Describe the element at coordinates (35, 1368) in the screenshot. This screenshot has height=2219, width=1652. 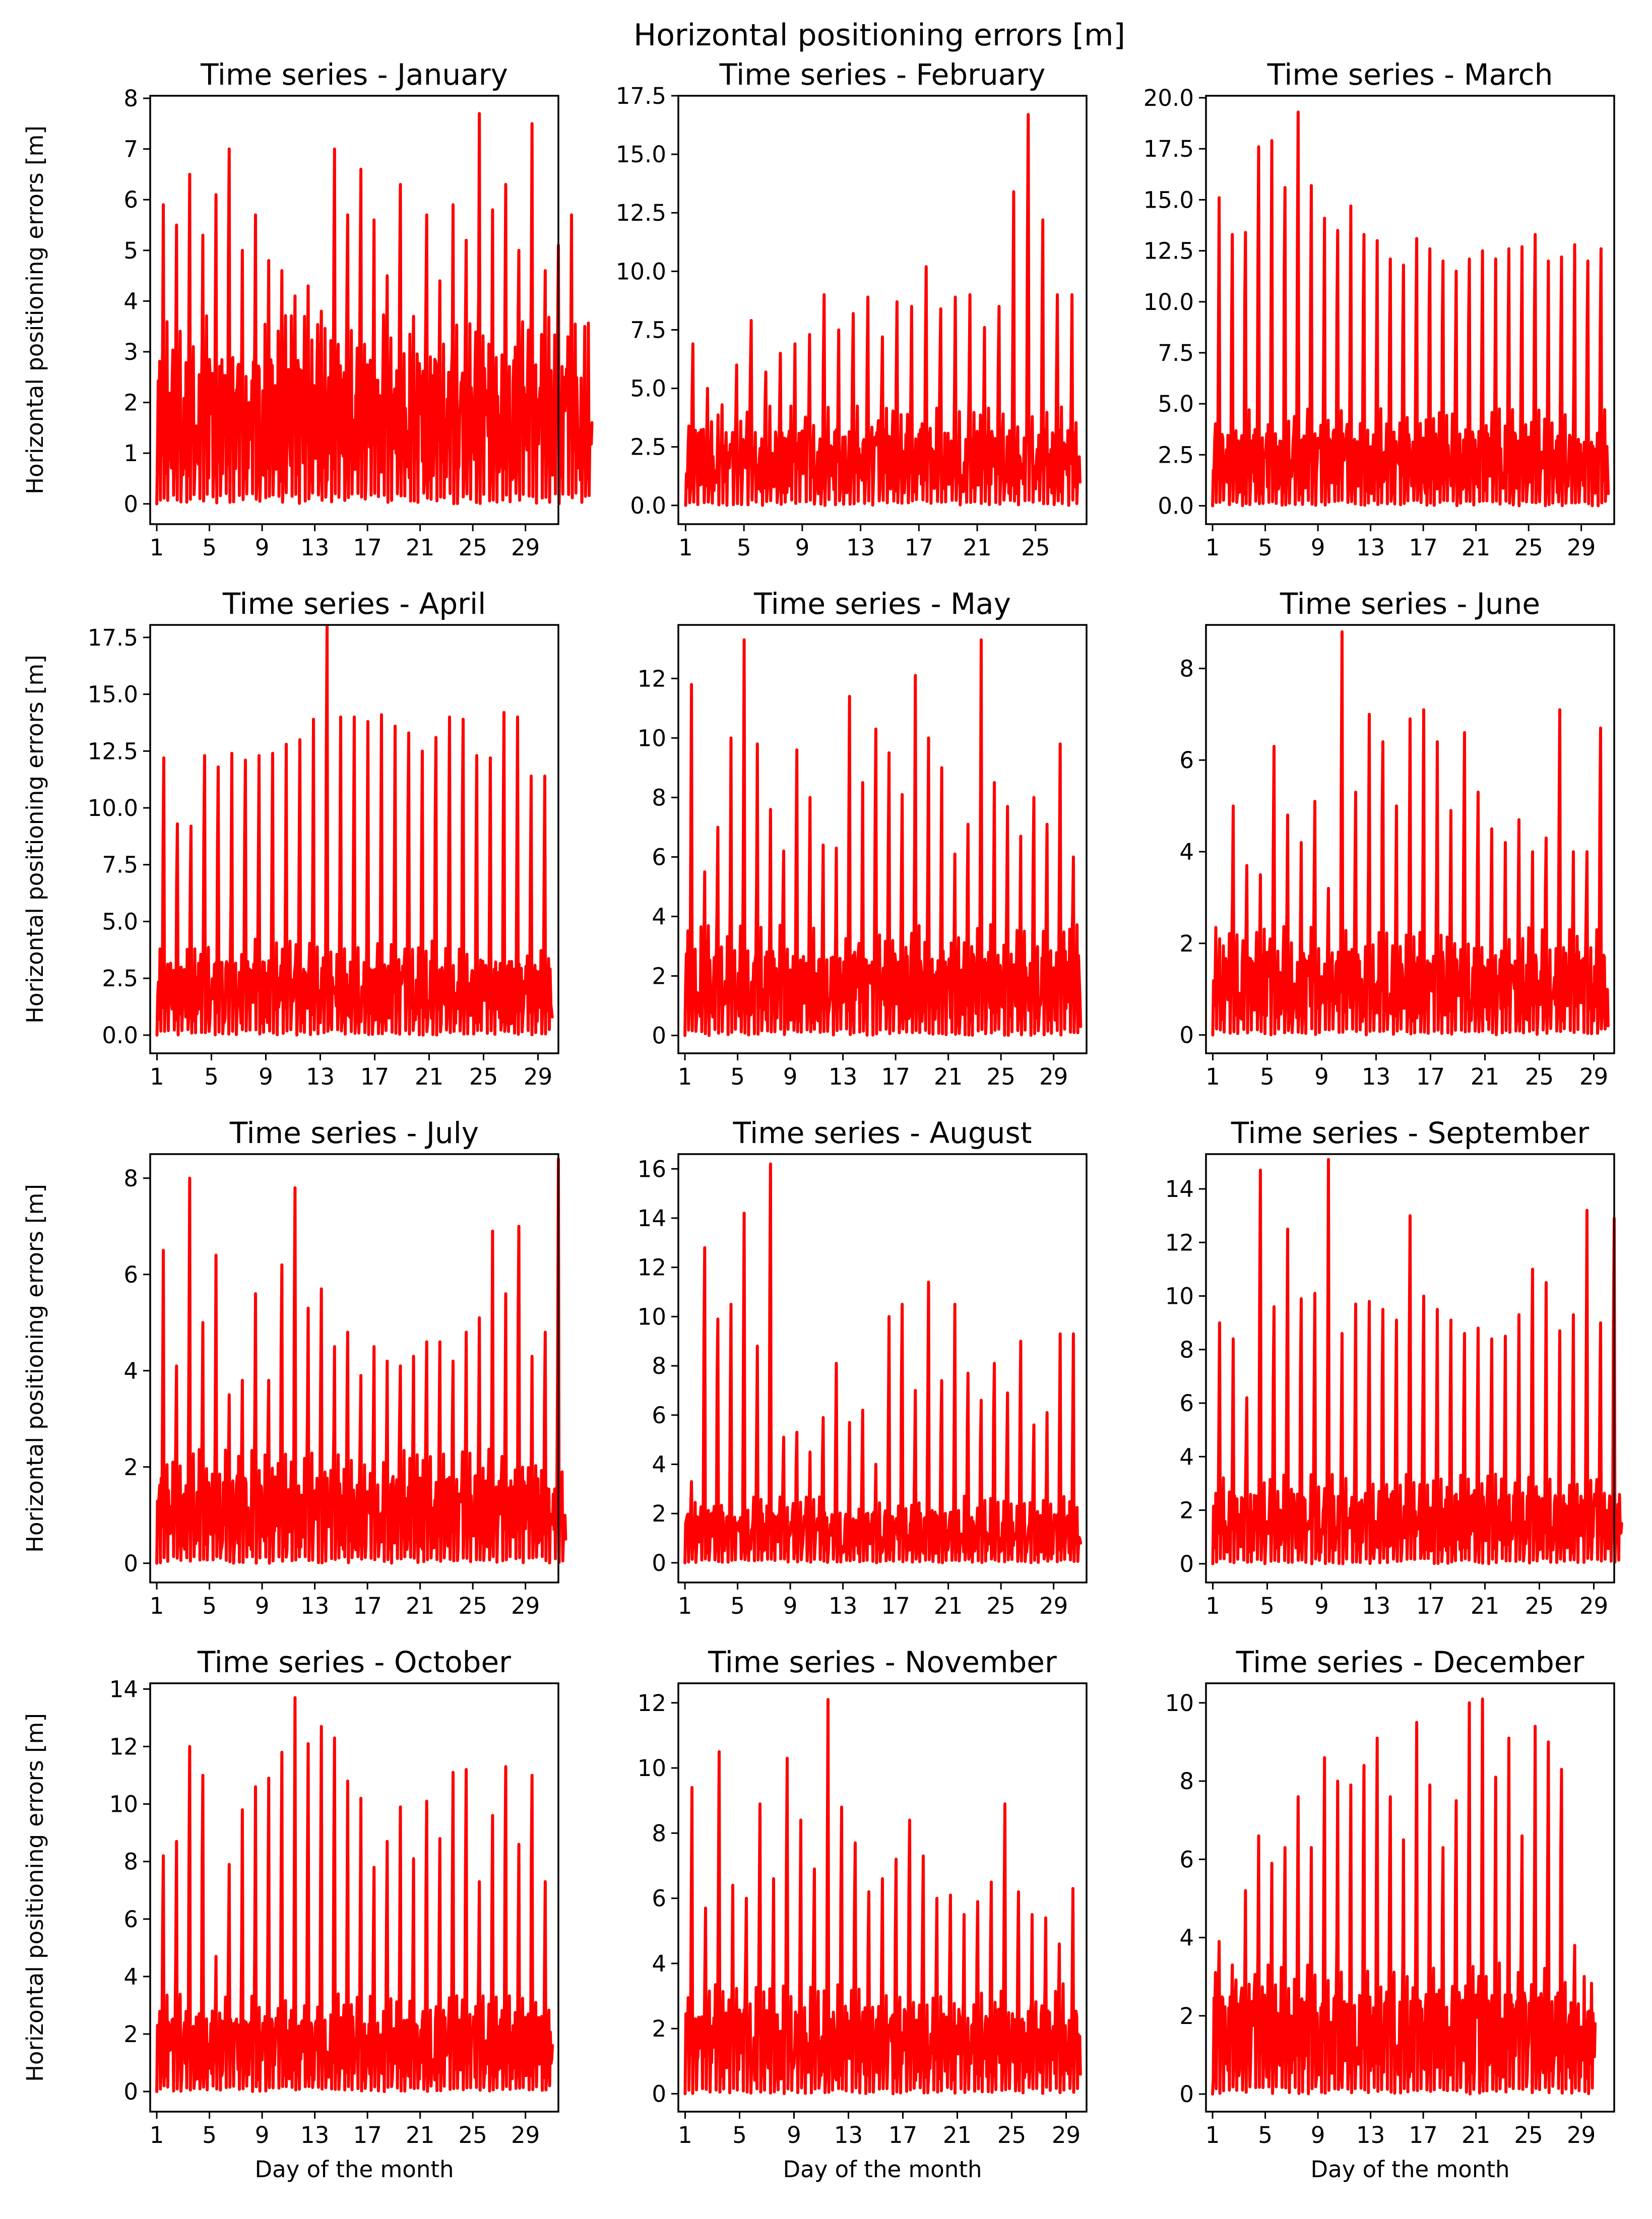
I see `y-axis-label: Horizontal positioning errors [m]` at that location.